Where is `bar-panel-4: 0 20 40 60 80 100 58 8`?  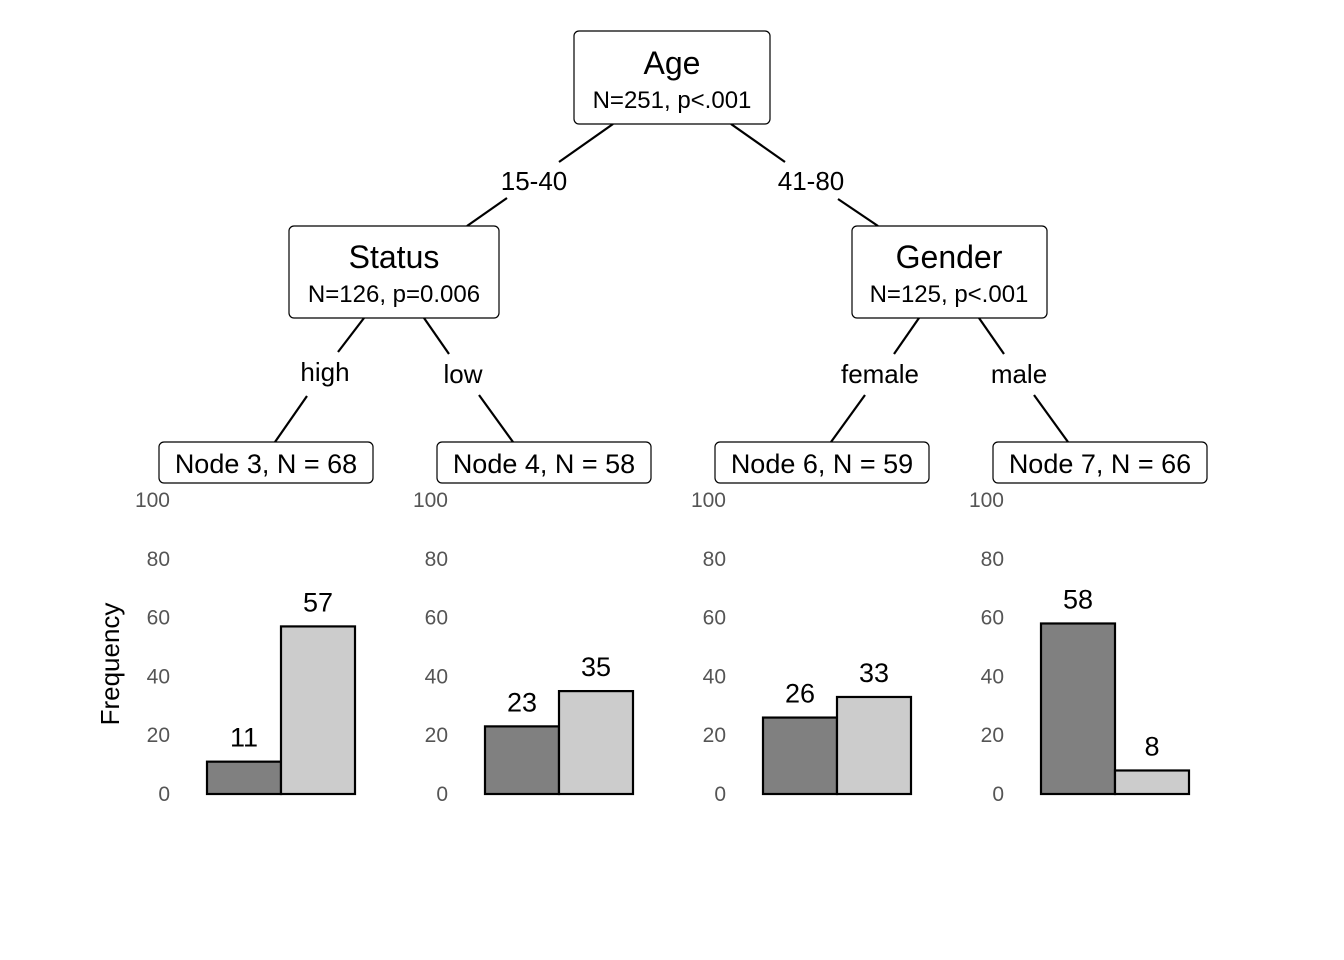 bar-panel-4: 0 20 40 60 80 100 58 8 is located at coordinates (1080, 647).